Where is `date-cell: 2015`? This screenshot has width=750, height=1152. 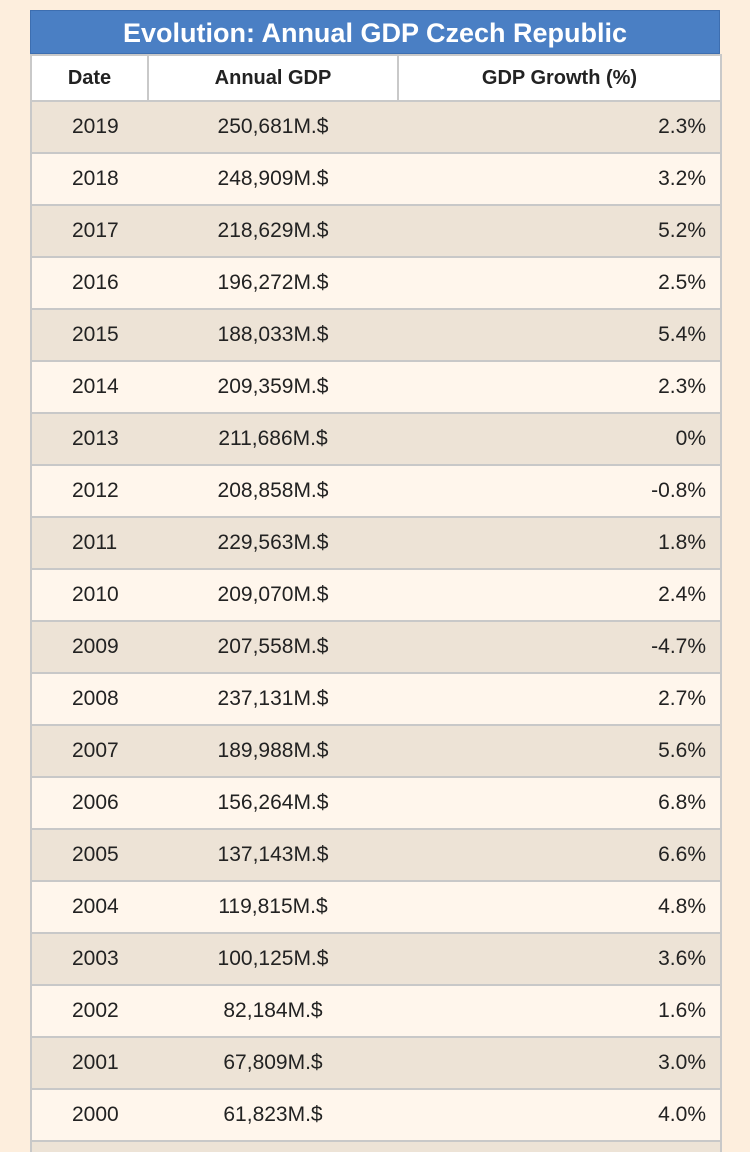 date-cell: 2015 is located at coordinates (89, 335).